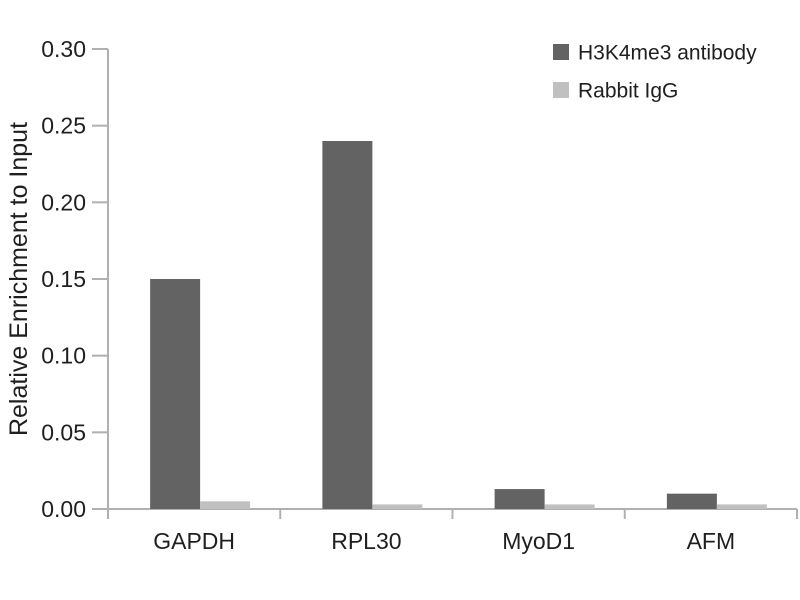  Describe the element at coordinates (63, 49) in the screenshot. I see `y-tick-label: 0.30` at that location.